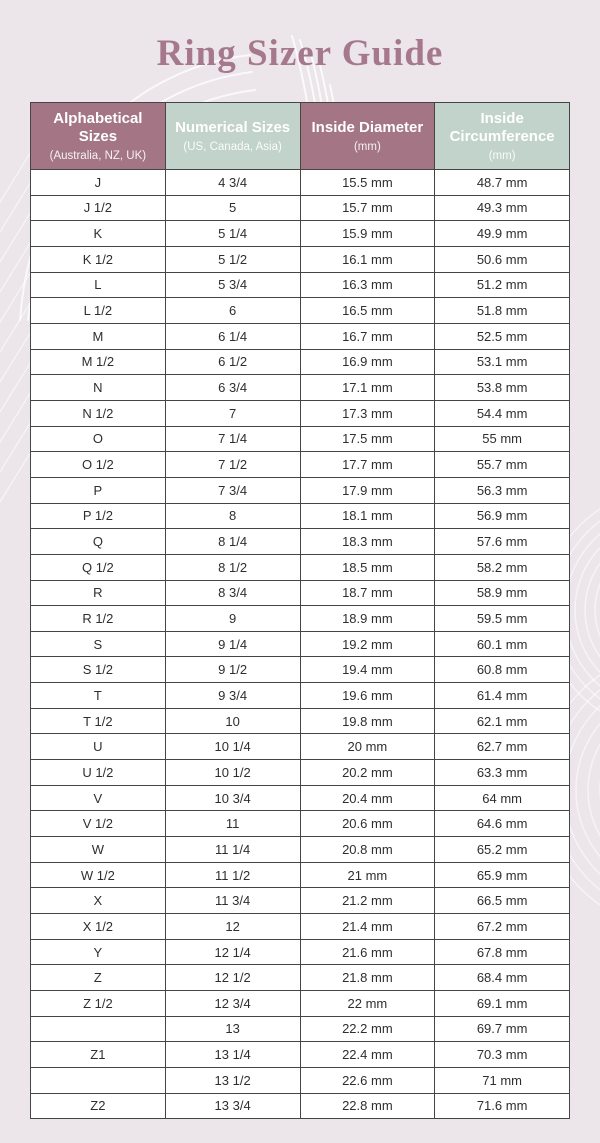  Describe the element at coordinates (367, 721) in the screenshot. I see `cell-inside-diameter: 19.8 mm` at that location.